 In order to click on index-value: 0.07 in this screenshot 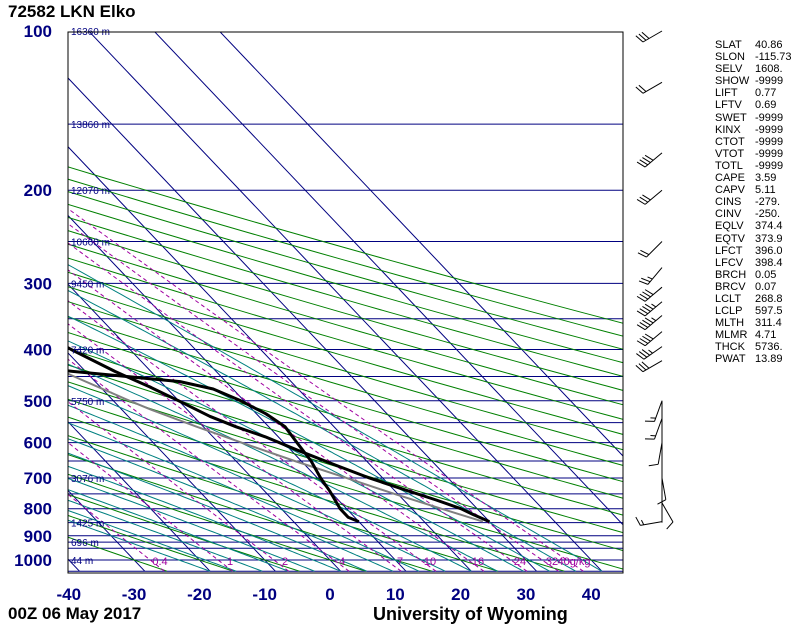, I will do `click(766, 286)`.